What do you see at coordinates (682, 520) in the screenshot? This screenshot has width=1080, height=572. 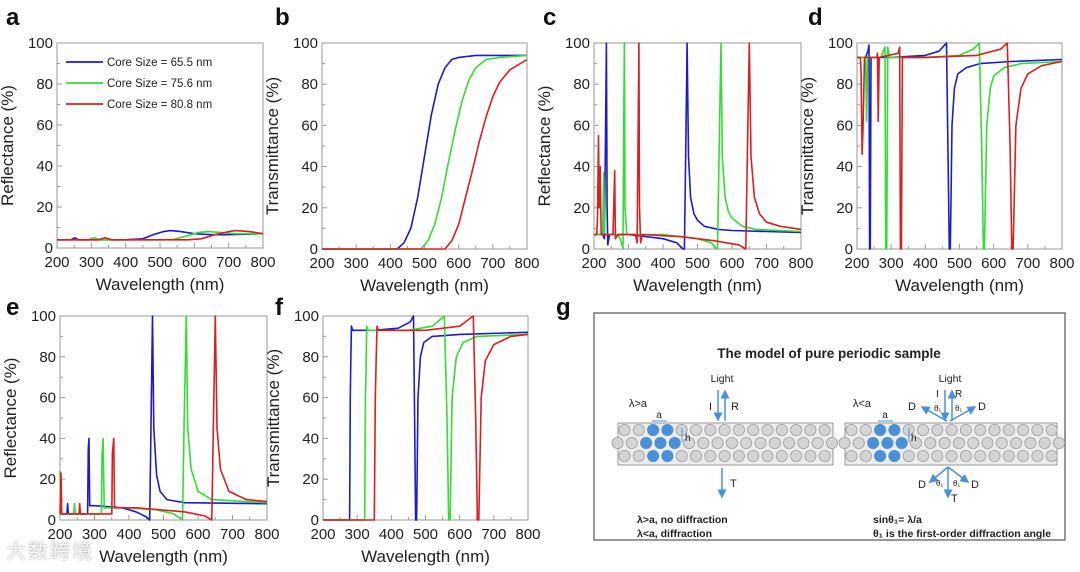 I see `note-no-diffraction: λ>a, no diffraction` at bounding box center [682, 520].